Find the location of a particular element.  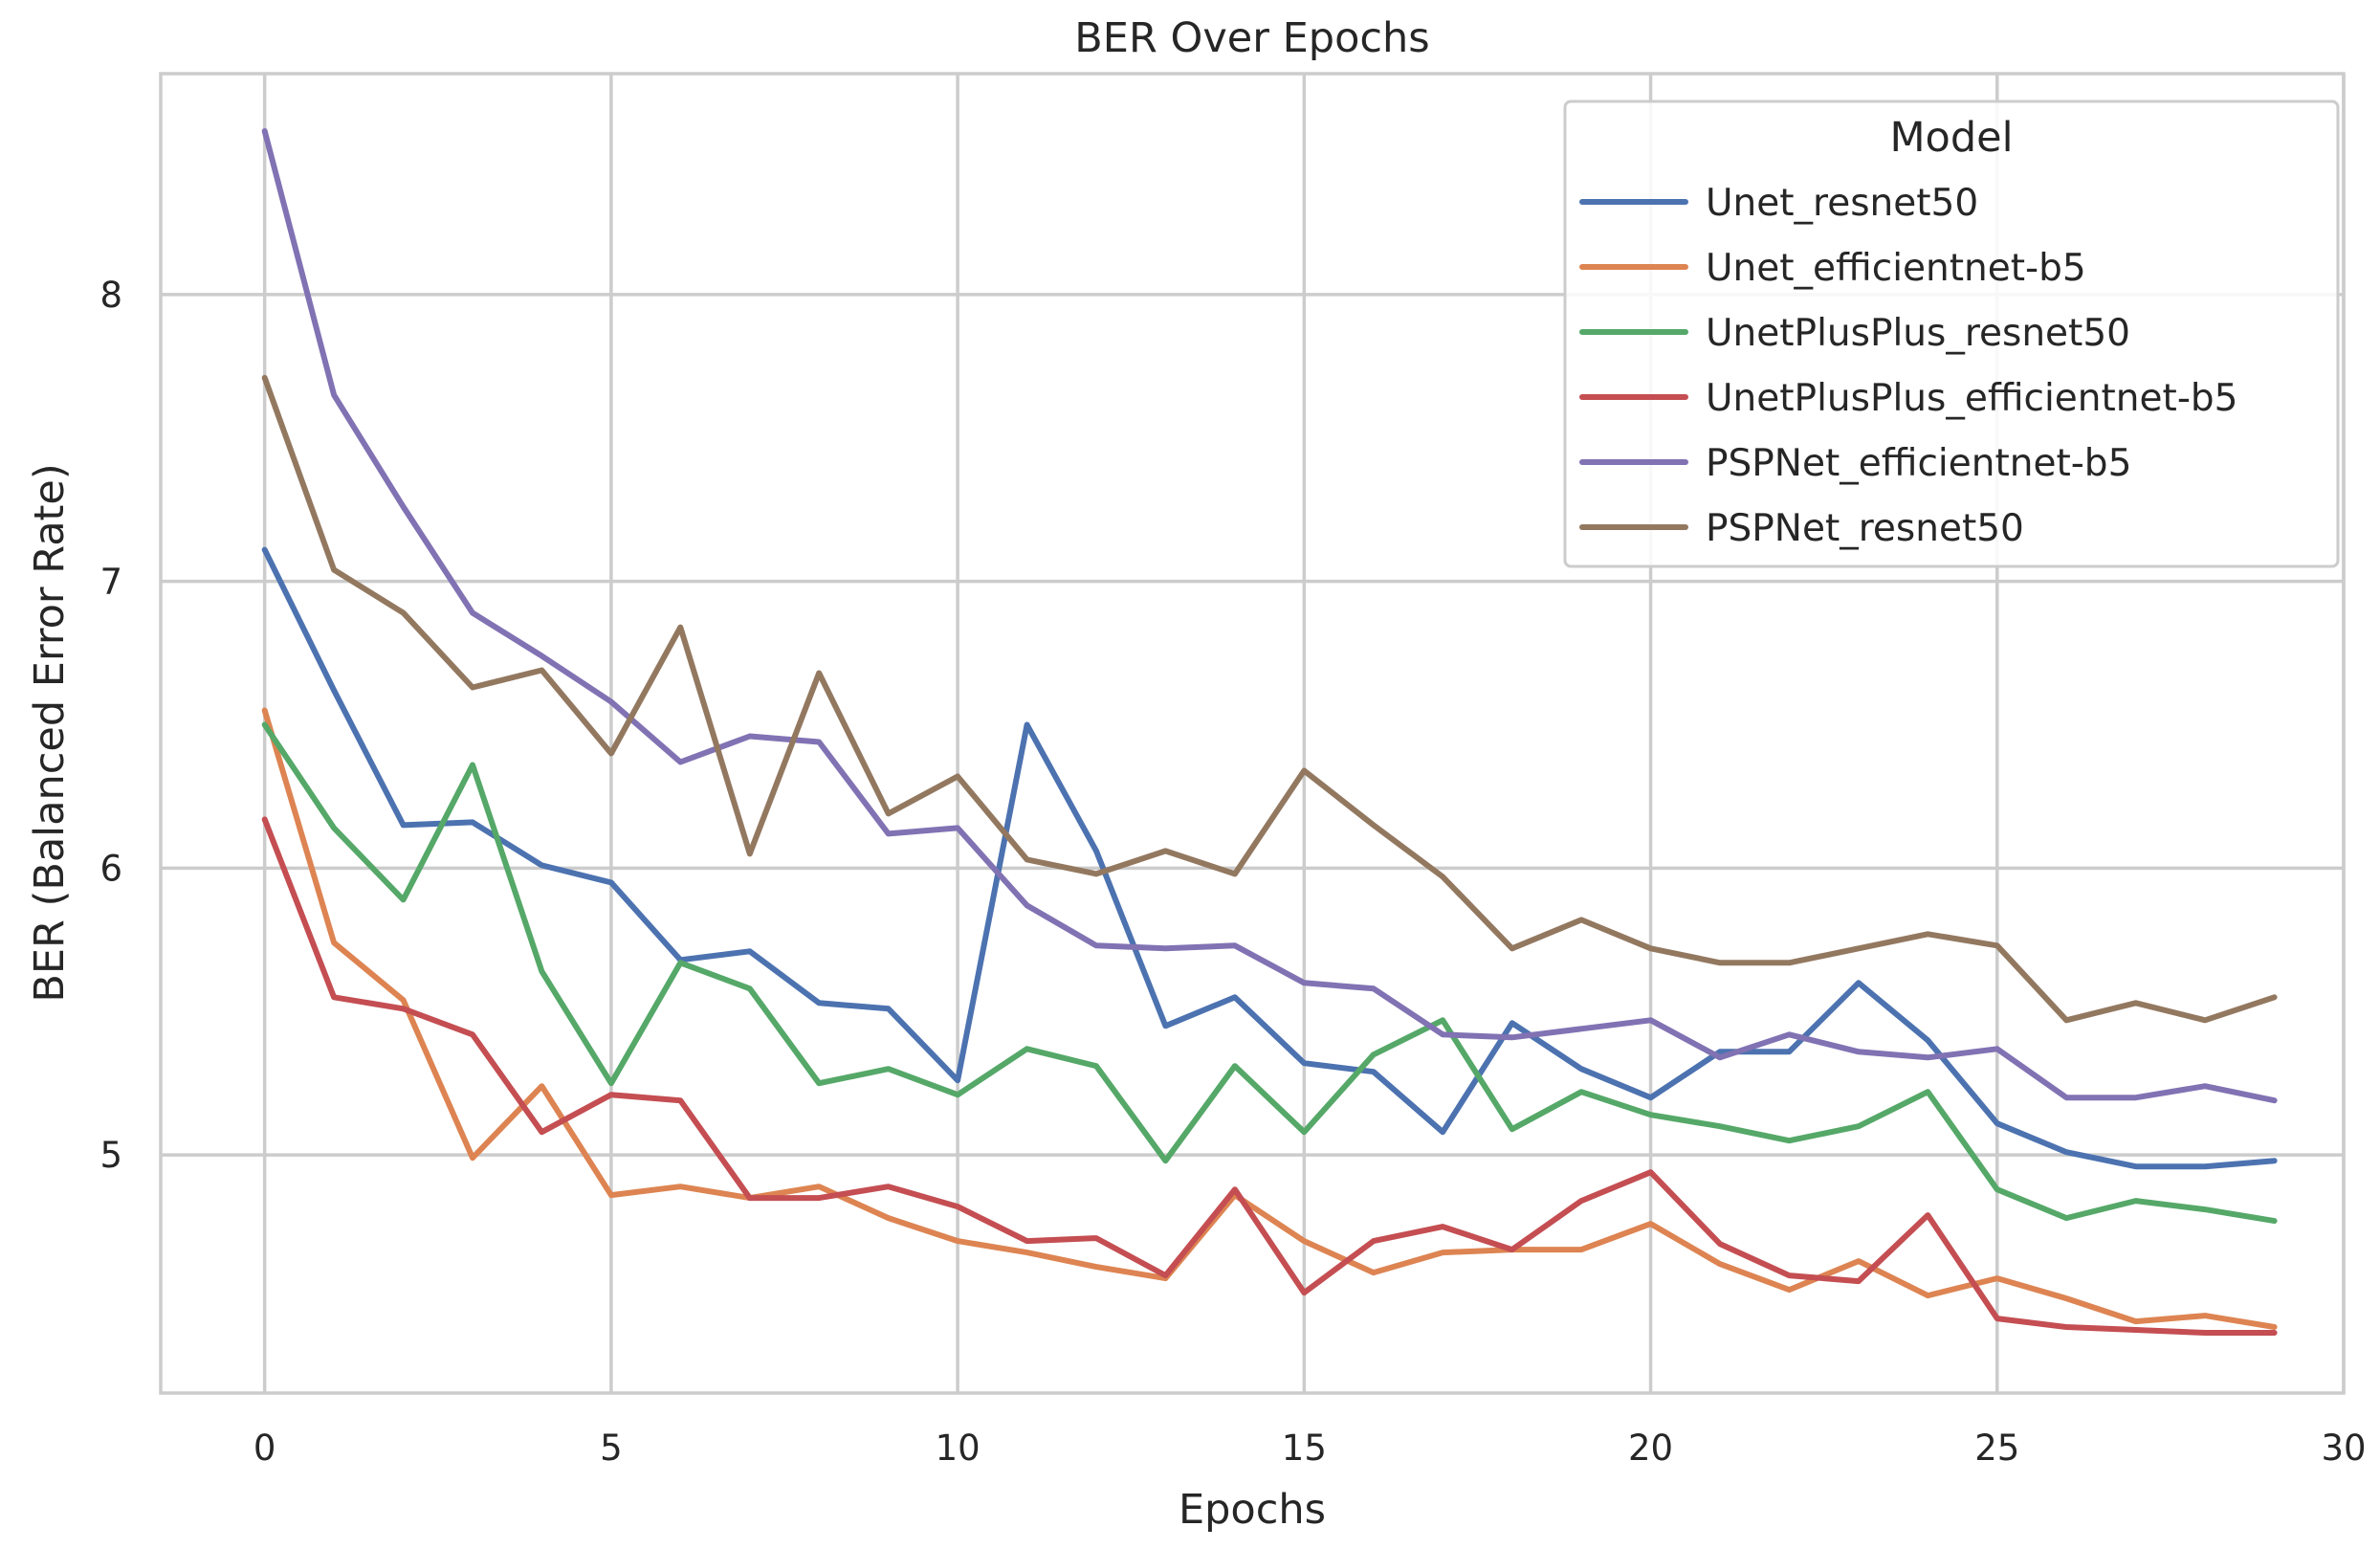

chart-title: BER Over Epochs is located at coordinates (1251, 38).